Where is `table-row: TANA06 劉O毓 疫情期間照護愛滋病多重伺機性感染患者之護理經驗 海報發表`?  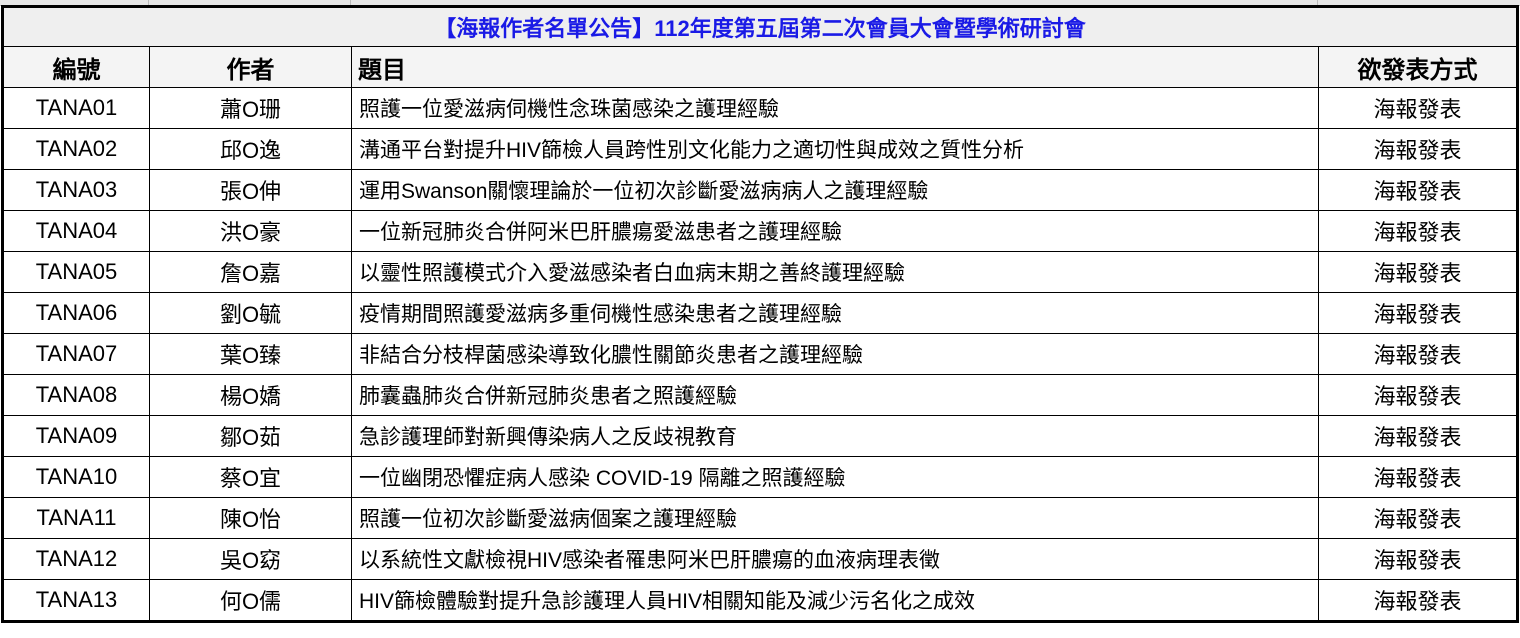 table-row: TANA06 劉O毓 疫情期間照護愛滋病多重伺機性感染患者之護理經驗 海報發表 is located at coordinates (760, 313).